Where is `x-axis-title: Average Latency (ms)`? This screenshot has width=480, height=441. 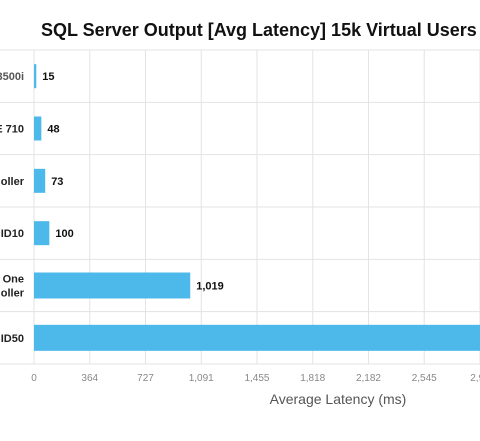
x-axis-title: Average Latency (ms) is located at coordinates (338, 399).